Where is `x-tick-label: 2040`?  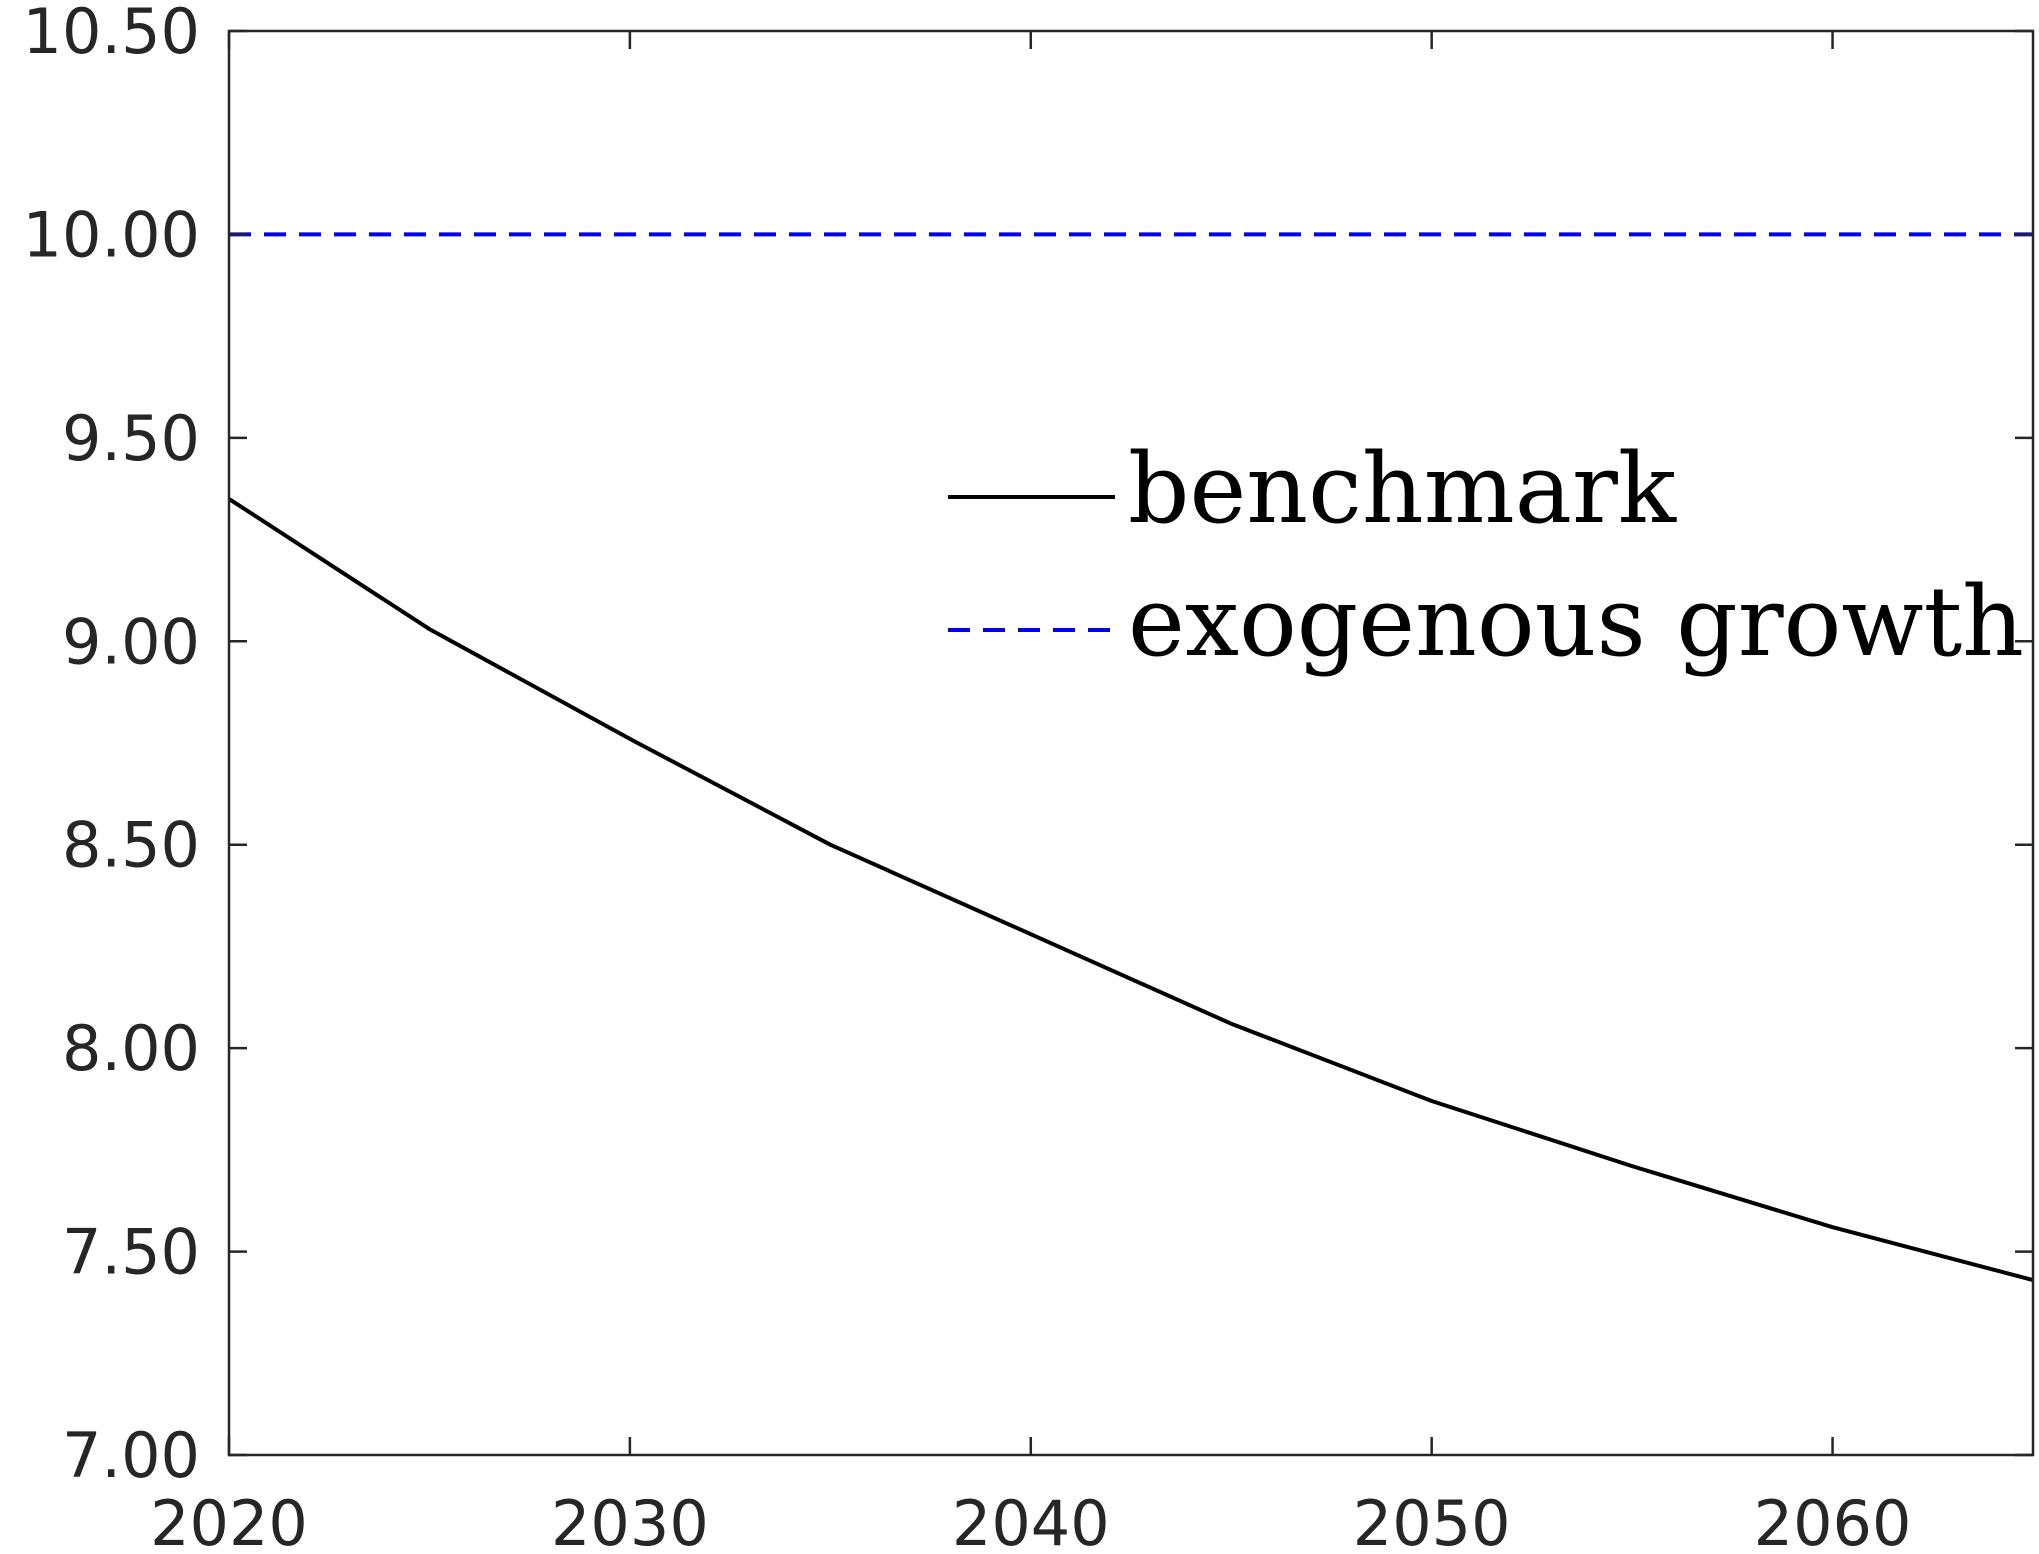
x-tick-label: 2040 is located at coordinates (1031, 1520).